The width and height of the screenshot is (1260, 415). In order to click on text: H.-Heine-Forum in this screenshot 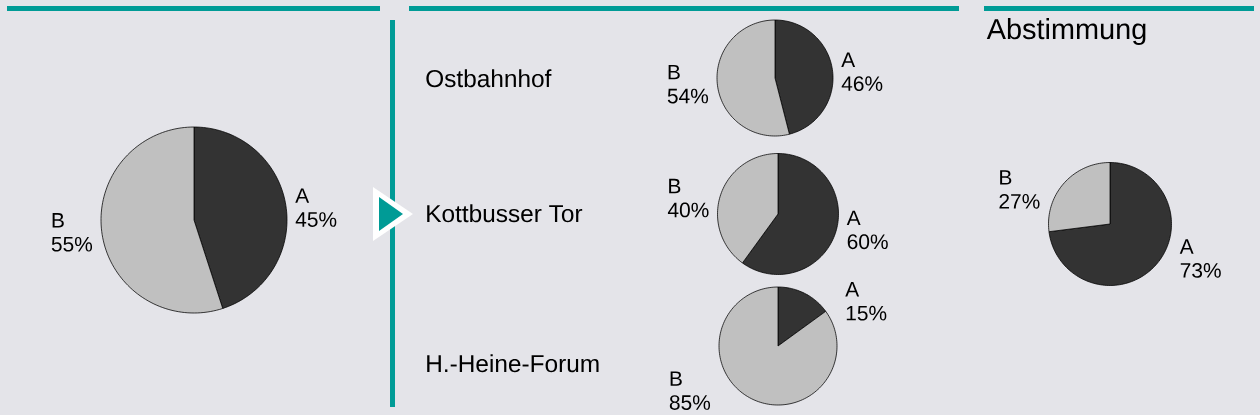, I will do `click(513, 363)`.